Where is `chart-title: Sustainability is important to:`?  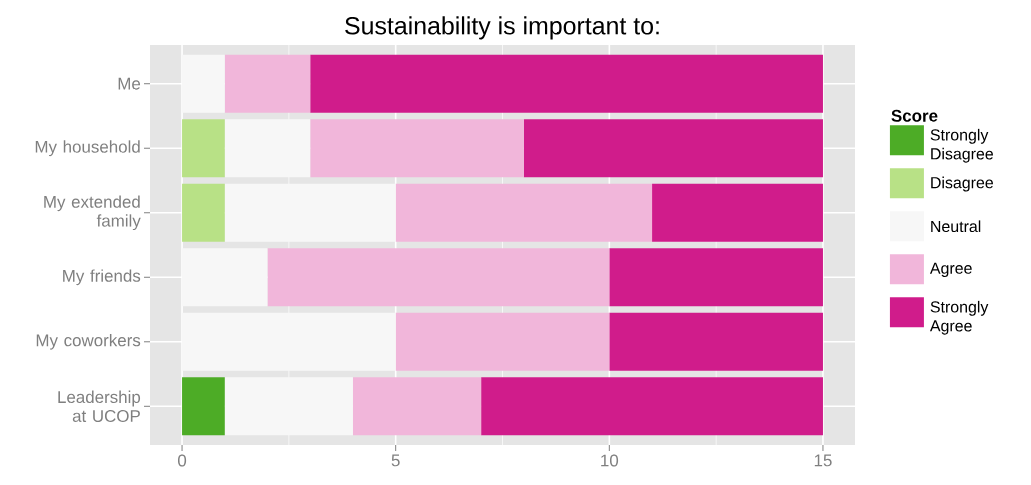
chart-title: Sustainability is important to: is located at coordinates (502, 28).